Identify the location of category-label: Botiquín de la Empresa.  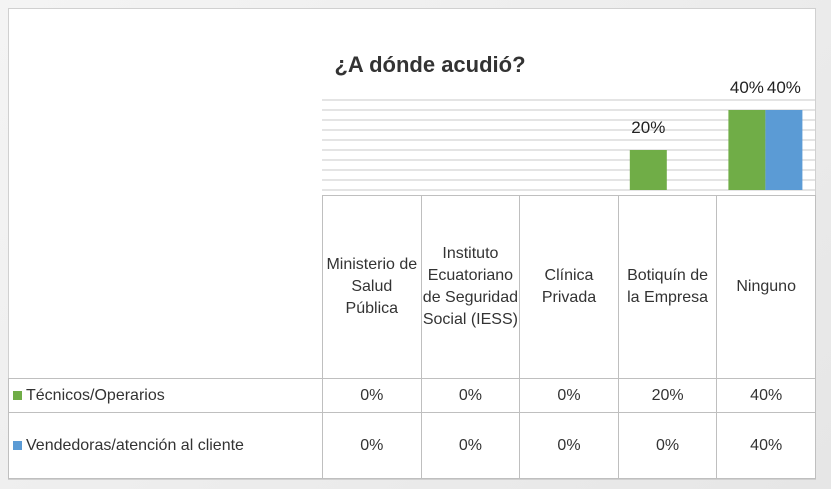
(667, 287).